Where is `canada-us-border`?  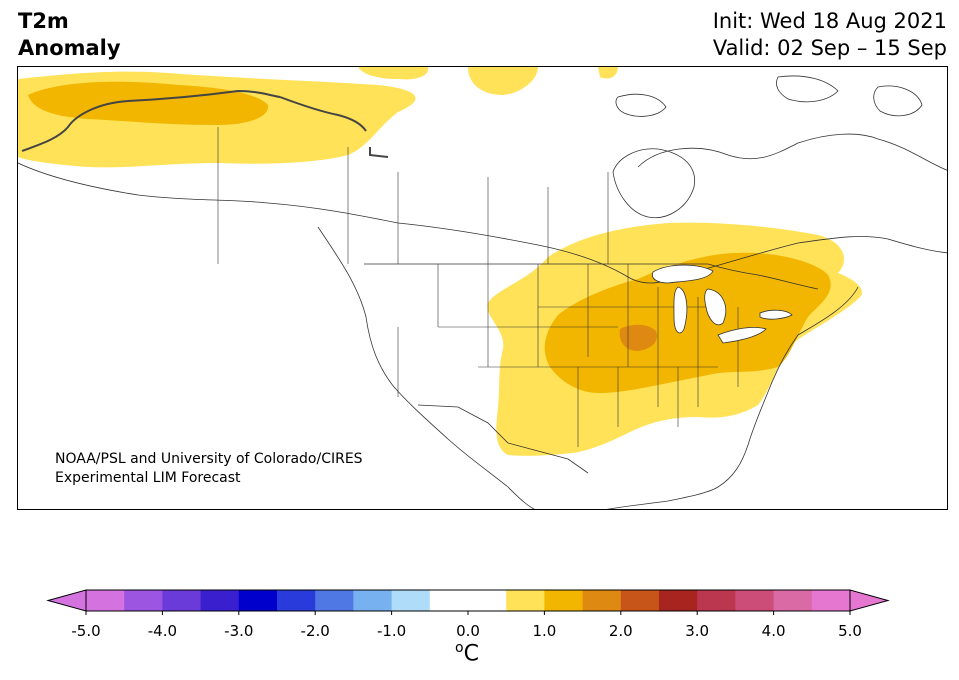
canada-us-border is located at coordinates (591, 276).